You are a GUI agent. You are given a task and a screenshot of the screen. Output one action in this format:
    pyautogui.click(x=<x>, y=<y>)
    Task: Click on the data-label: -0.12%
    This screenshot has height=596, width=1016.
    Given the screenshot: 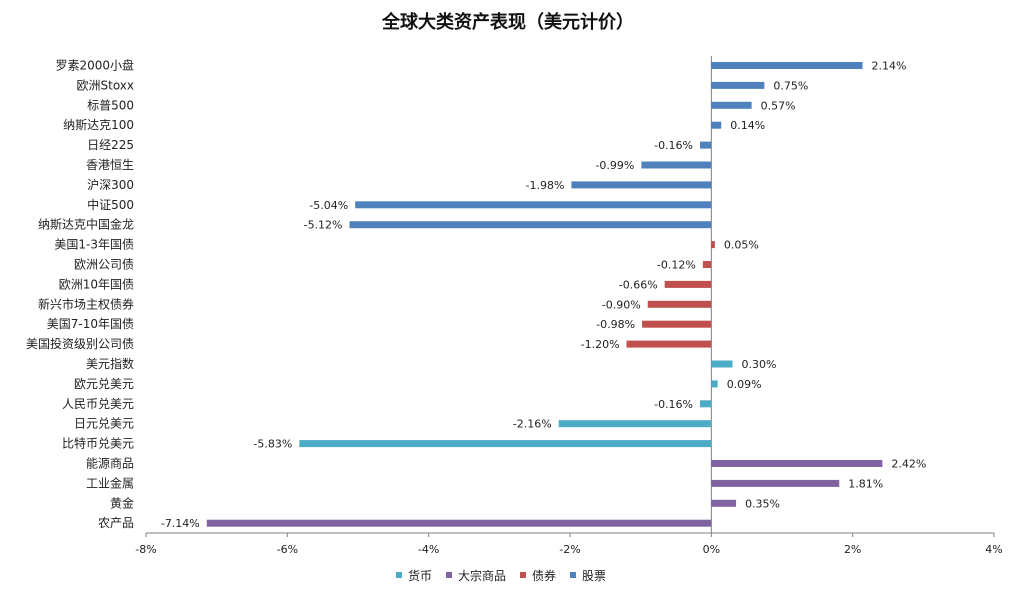 What is the action you would take?
    pyautogui.click(x=676, y=265)
    